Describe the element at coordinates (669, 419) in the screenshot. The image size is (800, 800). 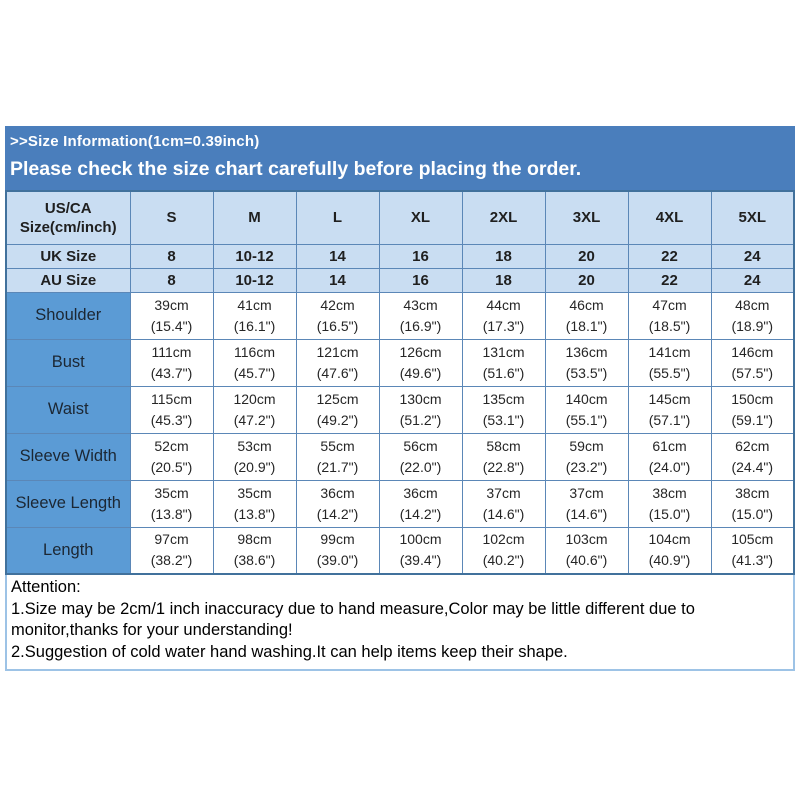
I see `measurement-inch: (57.1")` at that location.